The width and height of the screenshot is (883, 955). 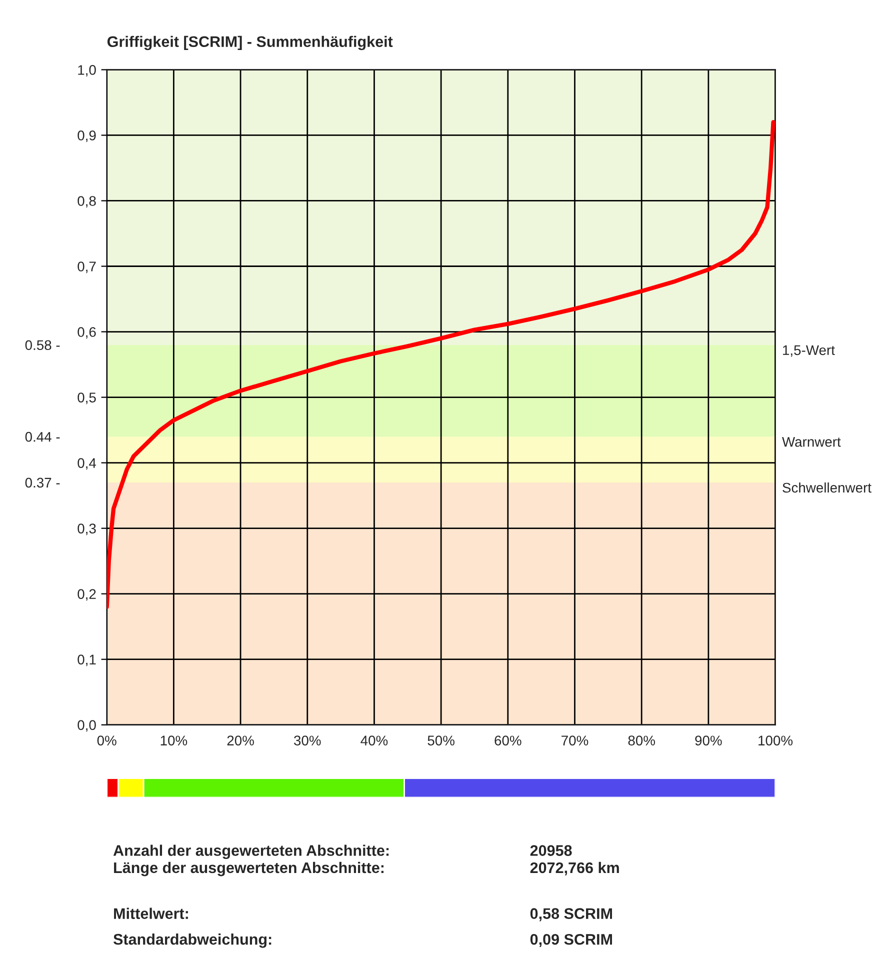 I want to click on y2-tick-label: 0.44 -, so click(x=42, y=437).